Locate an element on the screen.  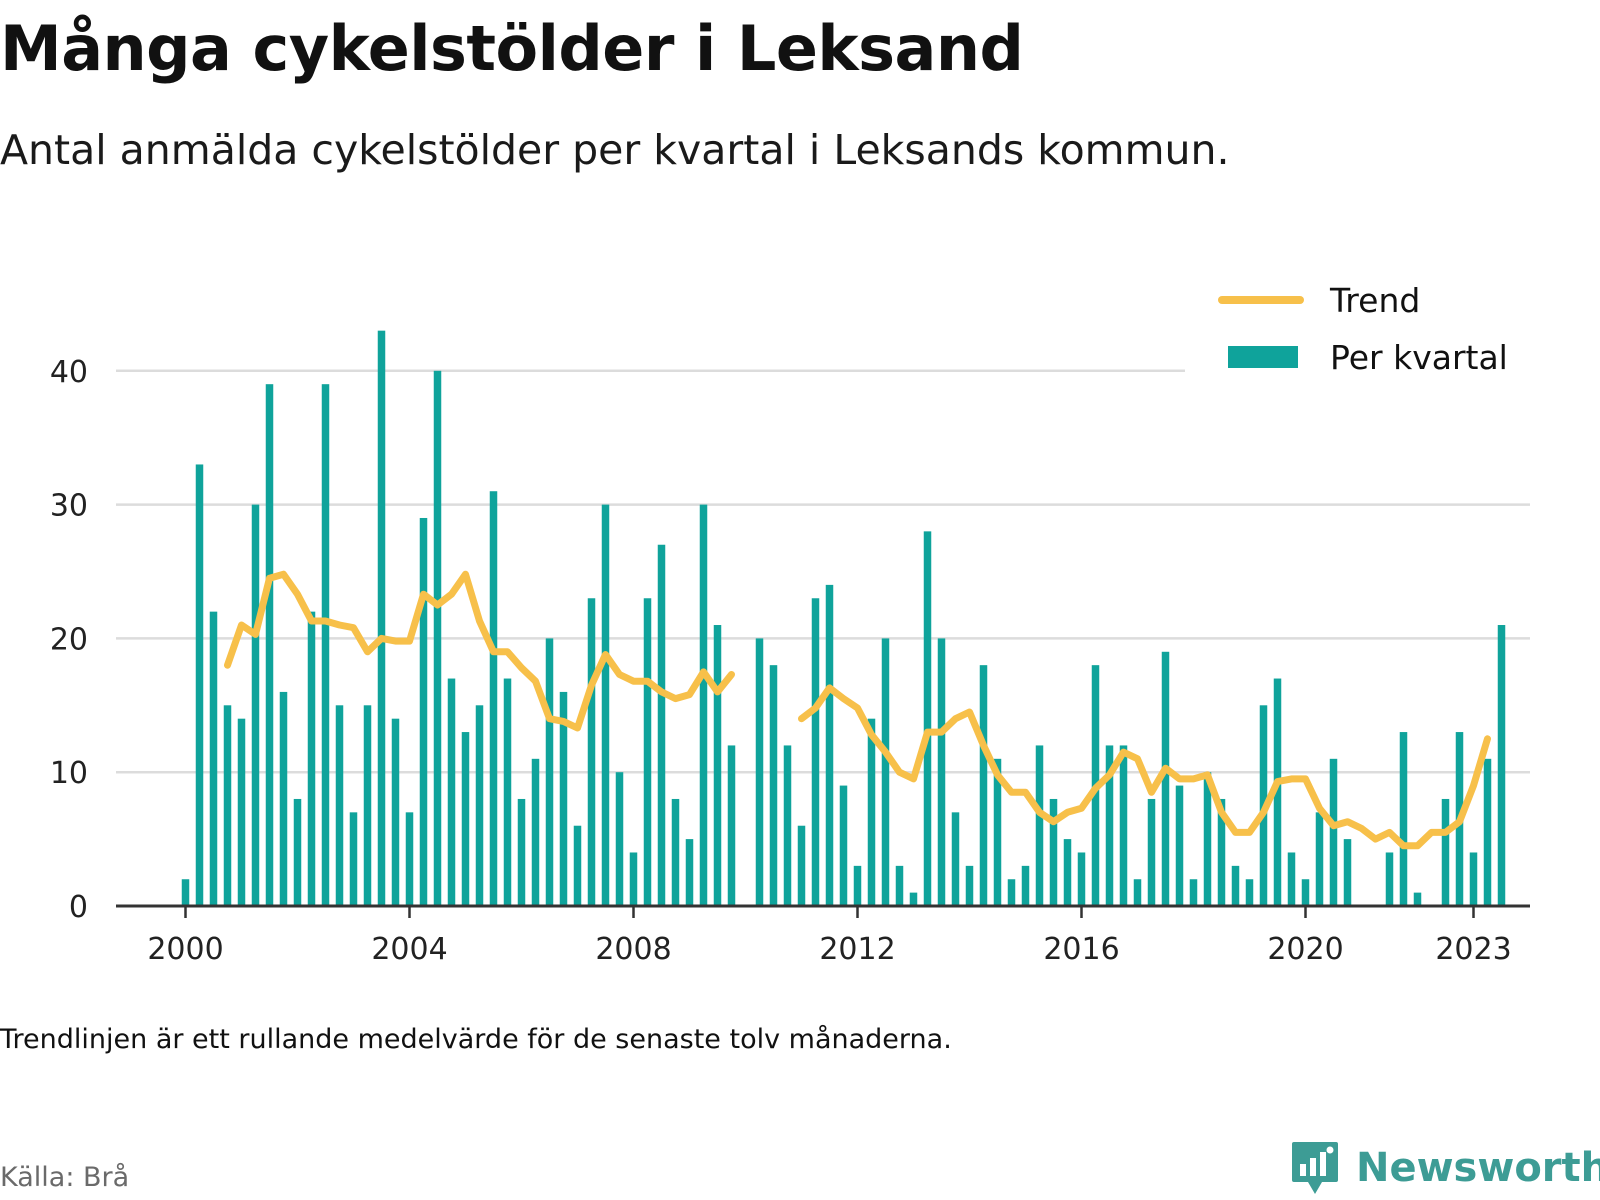
legend-label: Trend is located at coordinates (1374, 300).